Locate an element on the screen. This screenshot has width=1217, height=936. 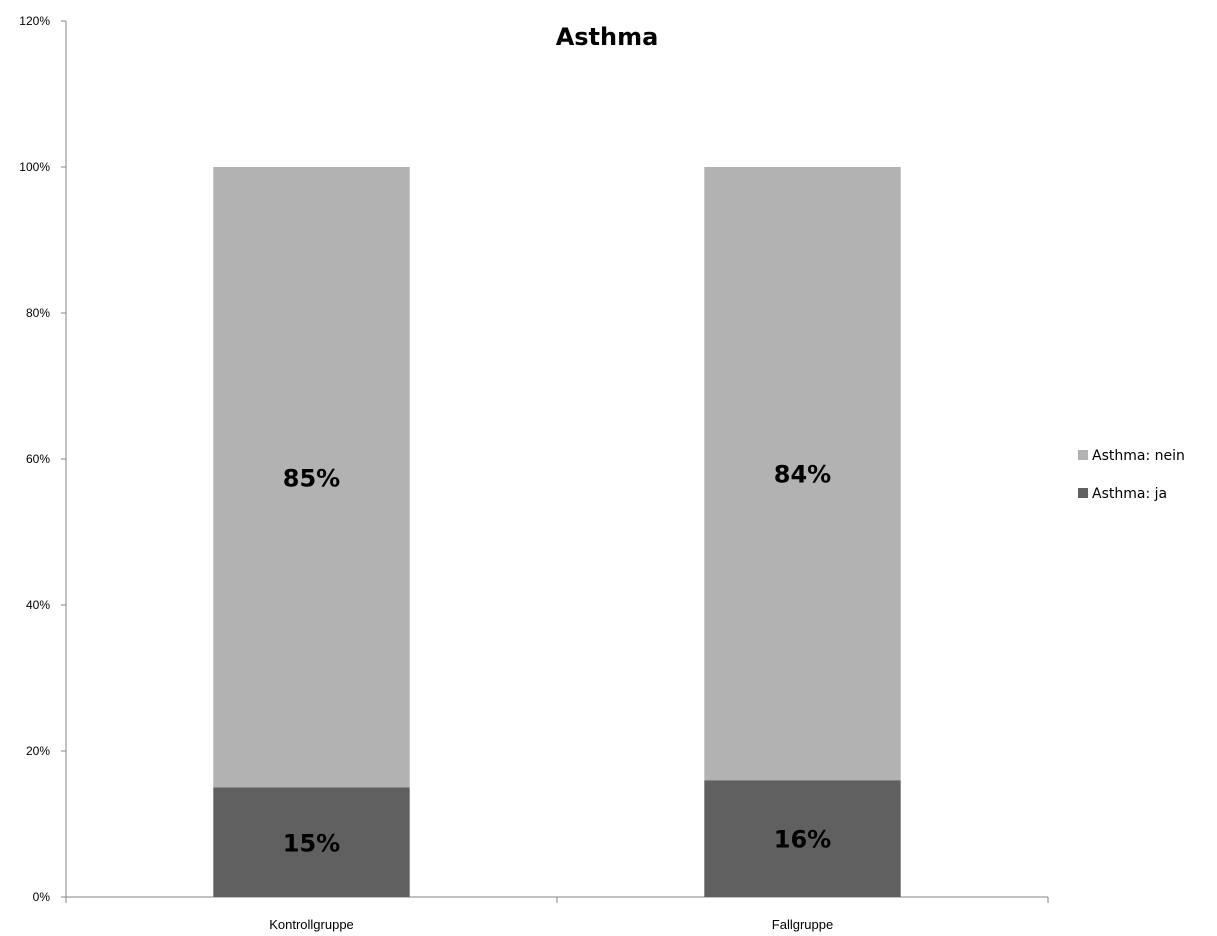
y-tick-label: 100% is located at coordinates (34, 167).